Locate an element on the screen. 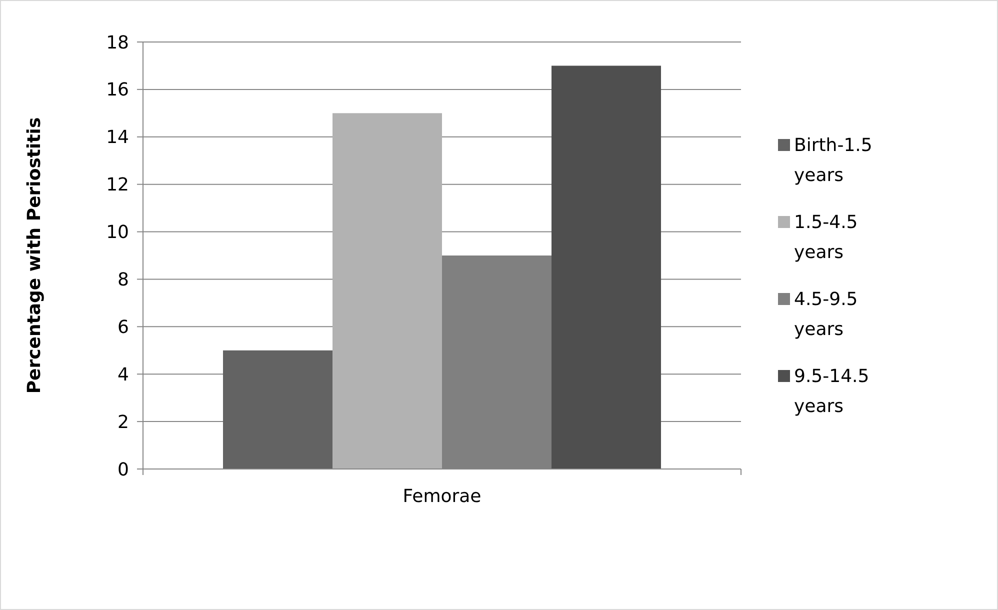  y-tick-label: 18 is located at coordinates (117, 43).